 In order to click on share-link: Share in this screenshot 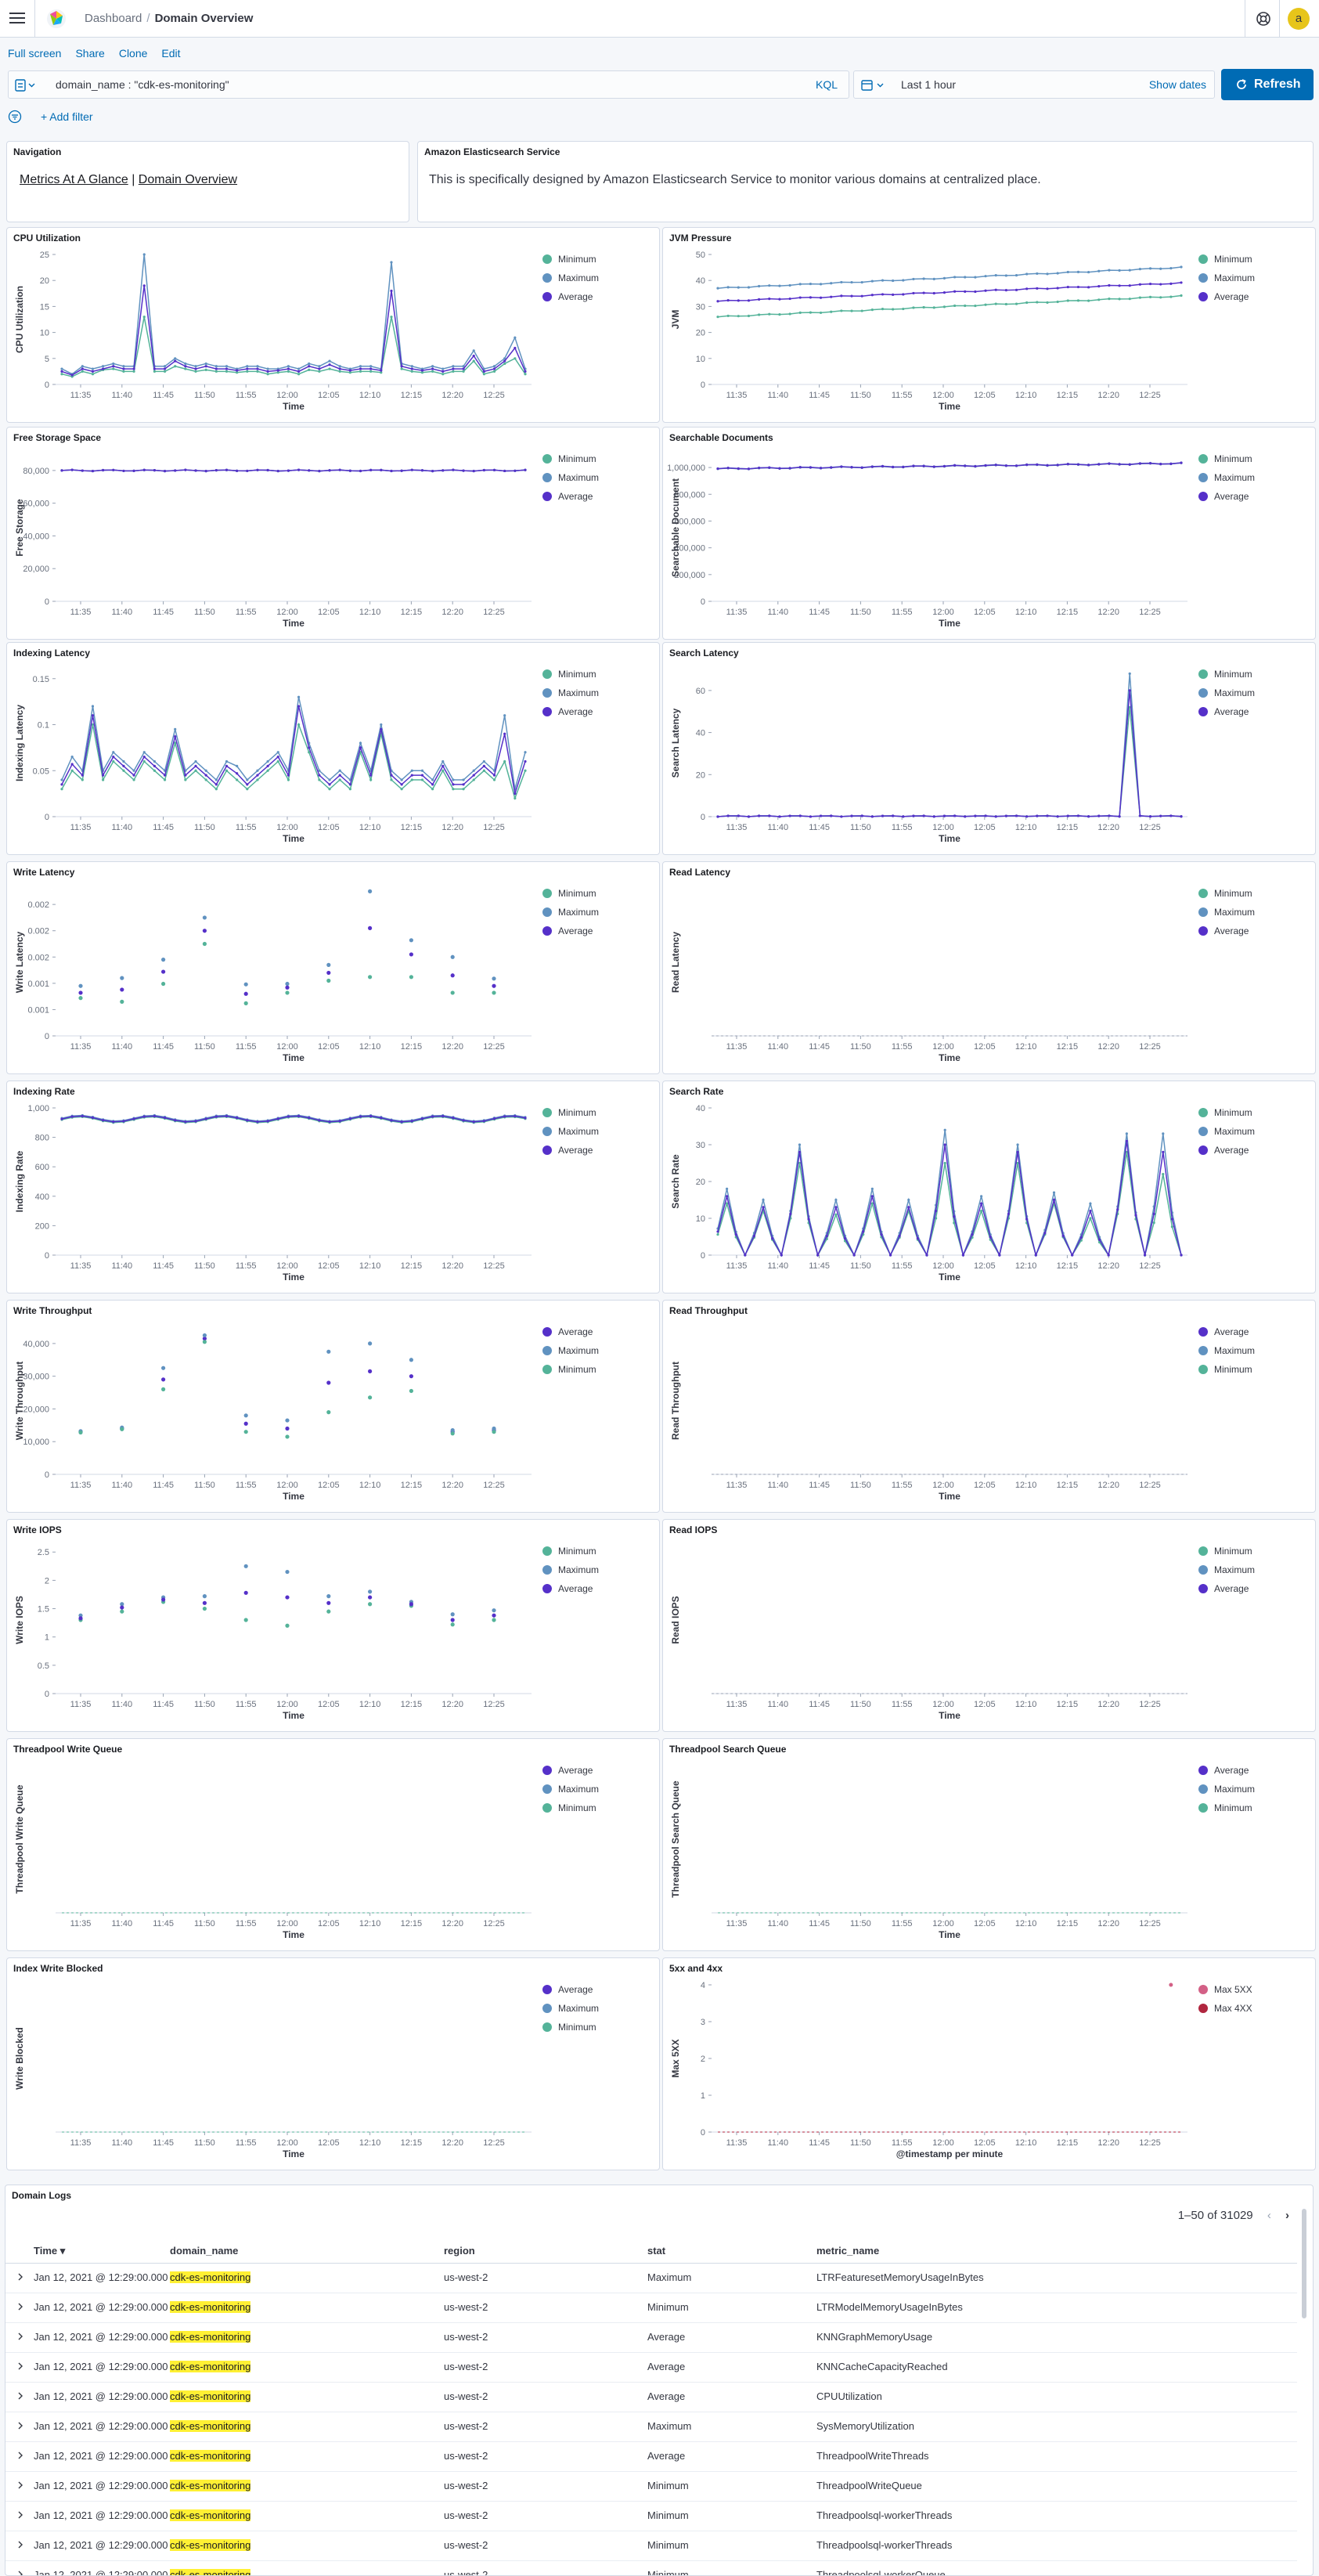, I will do `click(90, 54)`.